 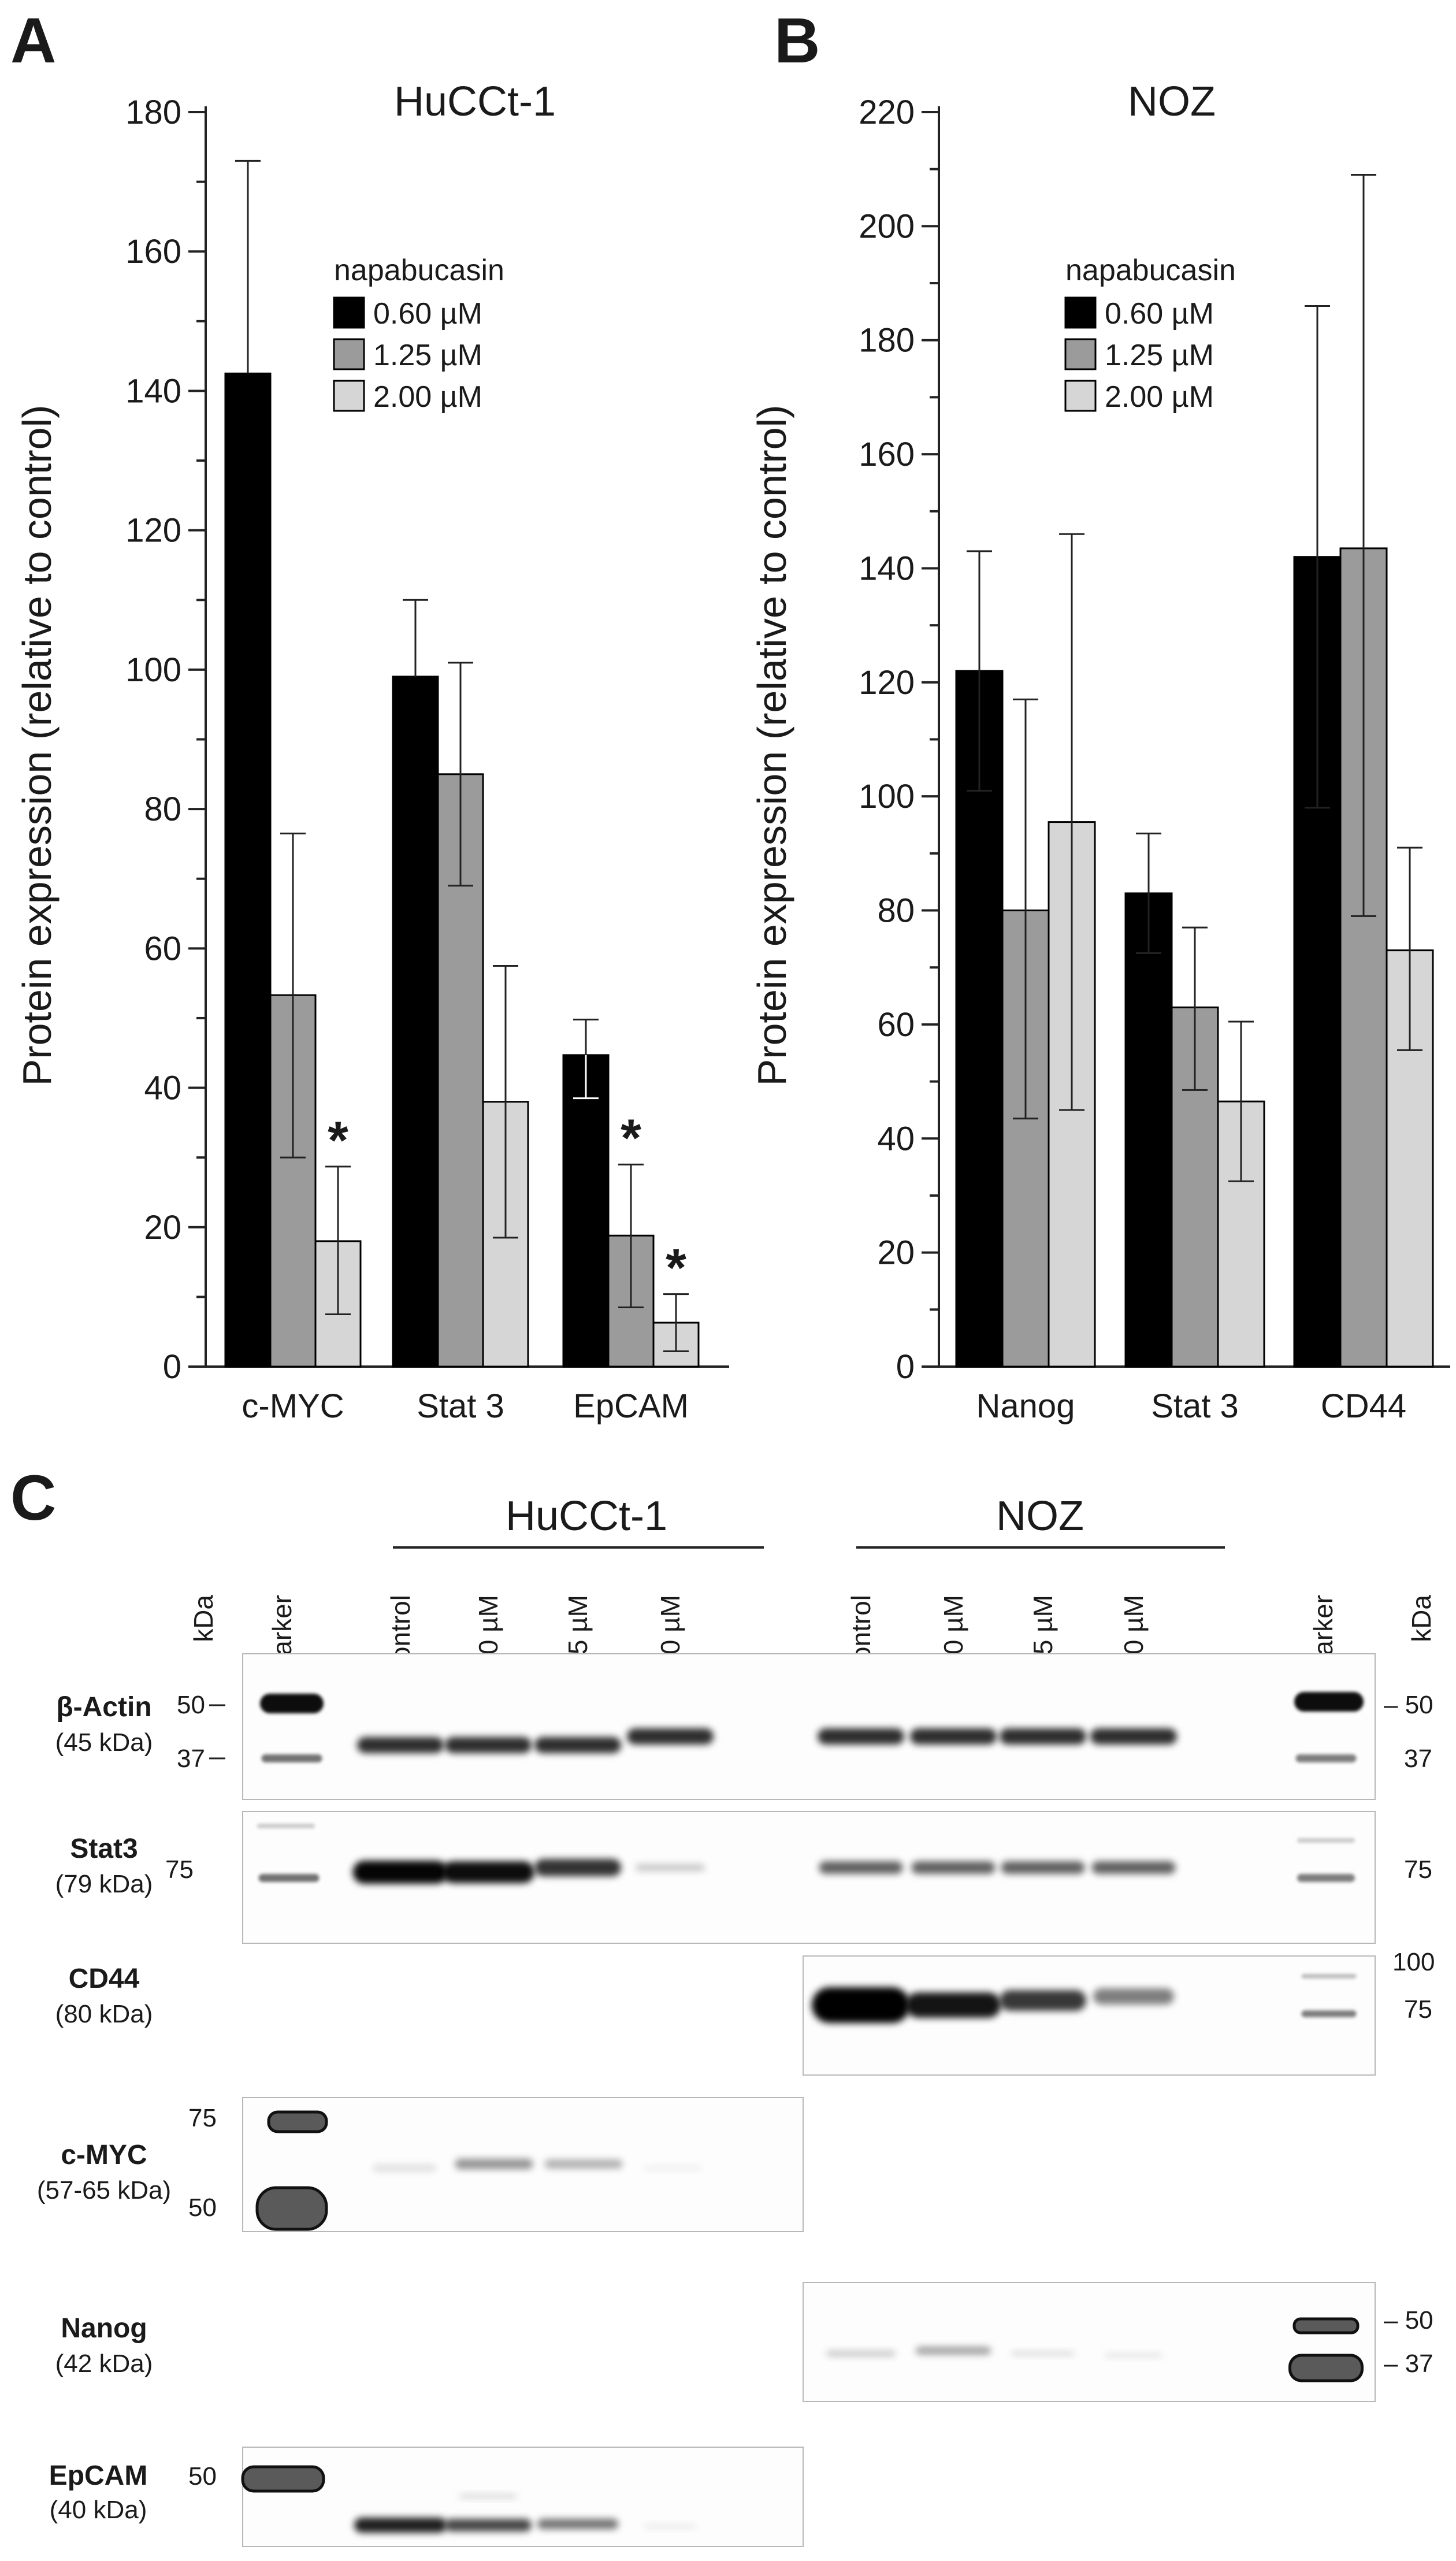 I want to click on marker-left-37: 37, so click(x=191, y=1759).